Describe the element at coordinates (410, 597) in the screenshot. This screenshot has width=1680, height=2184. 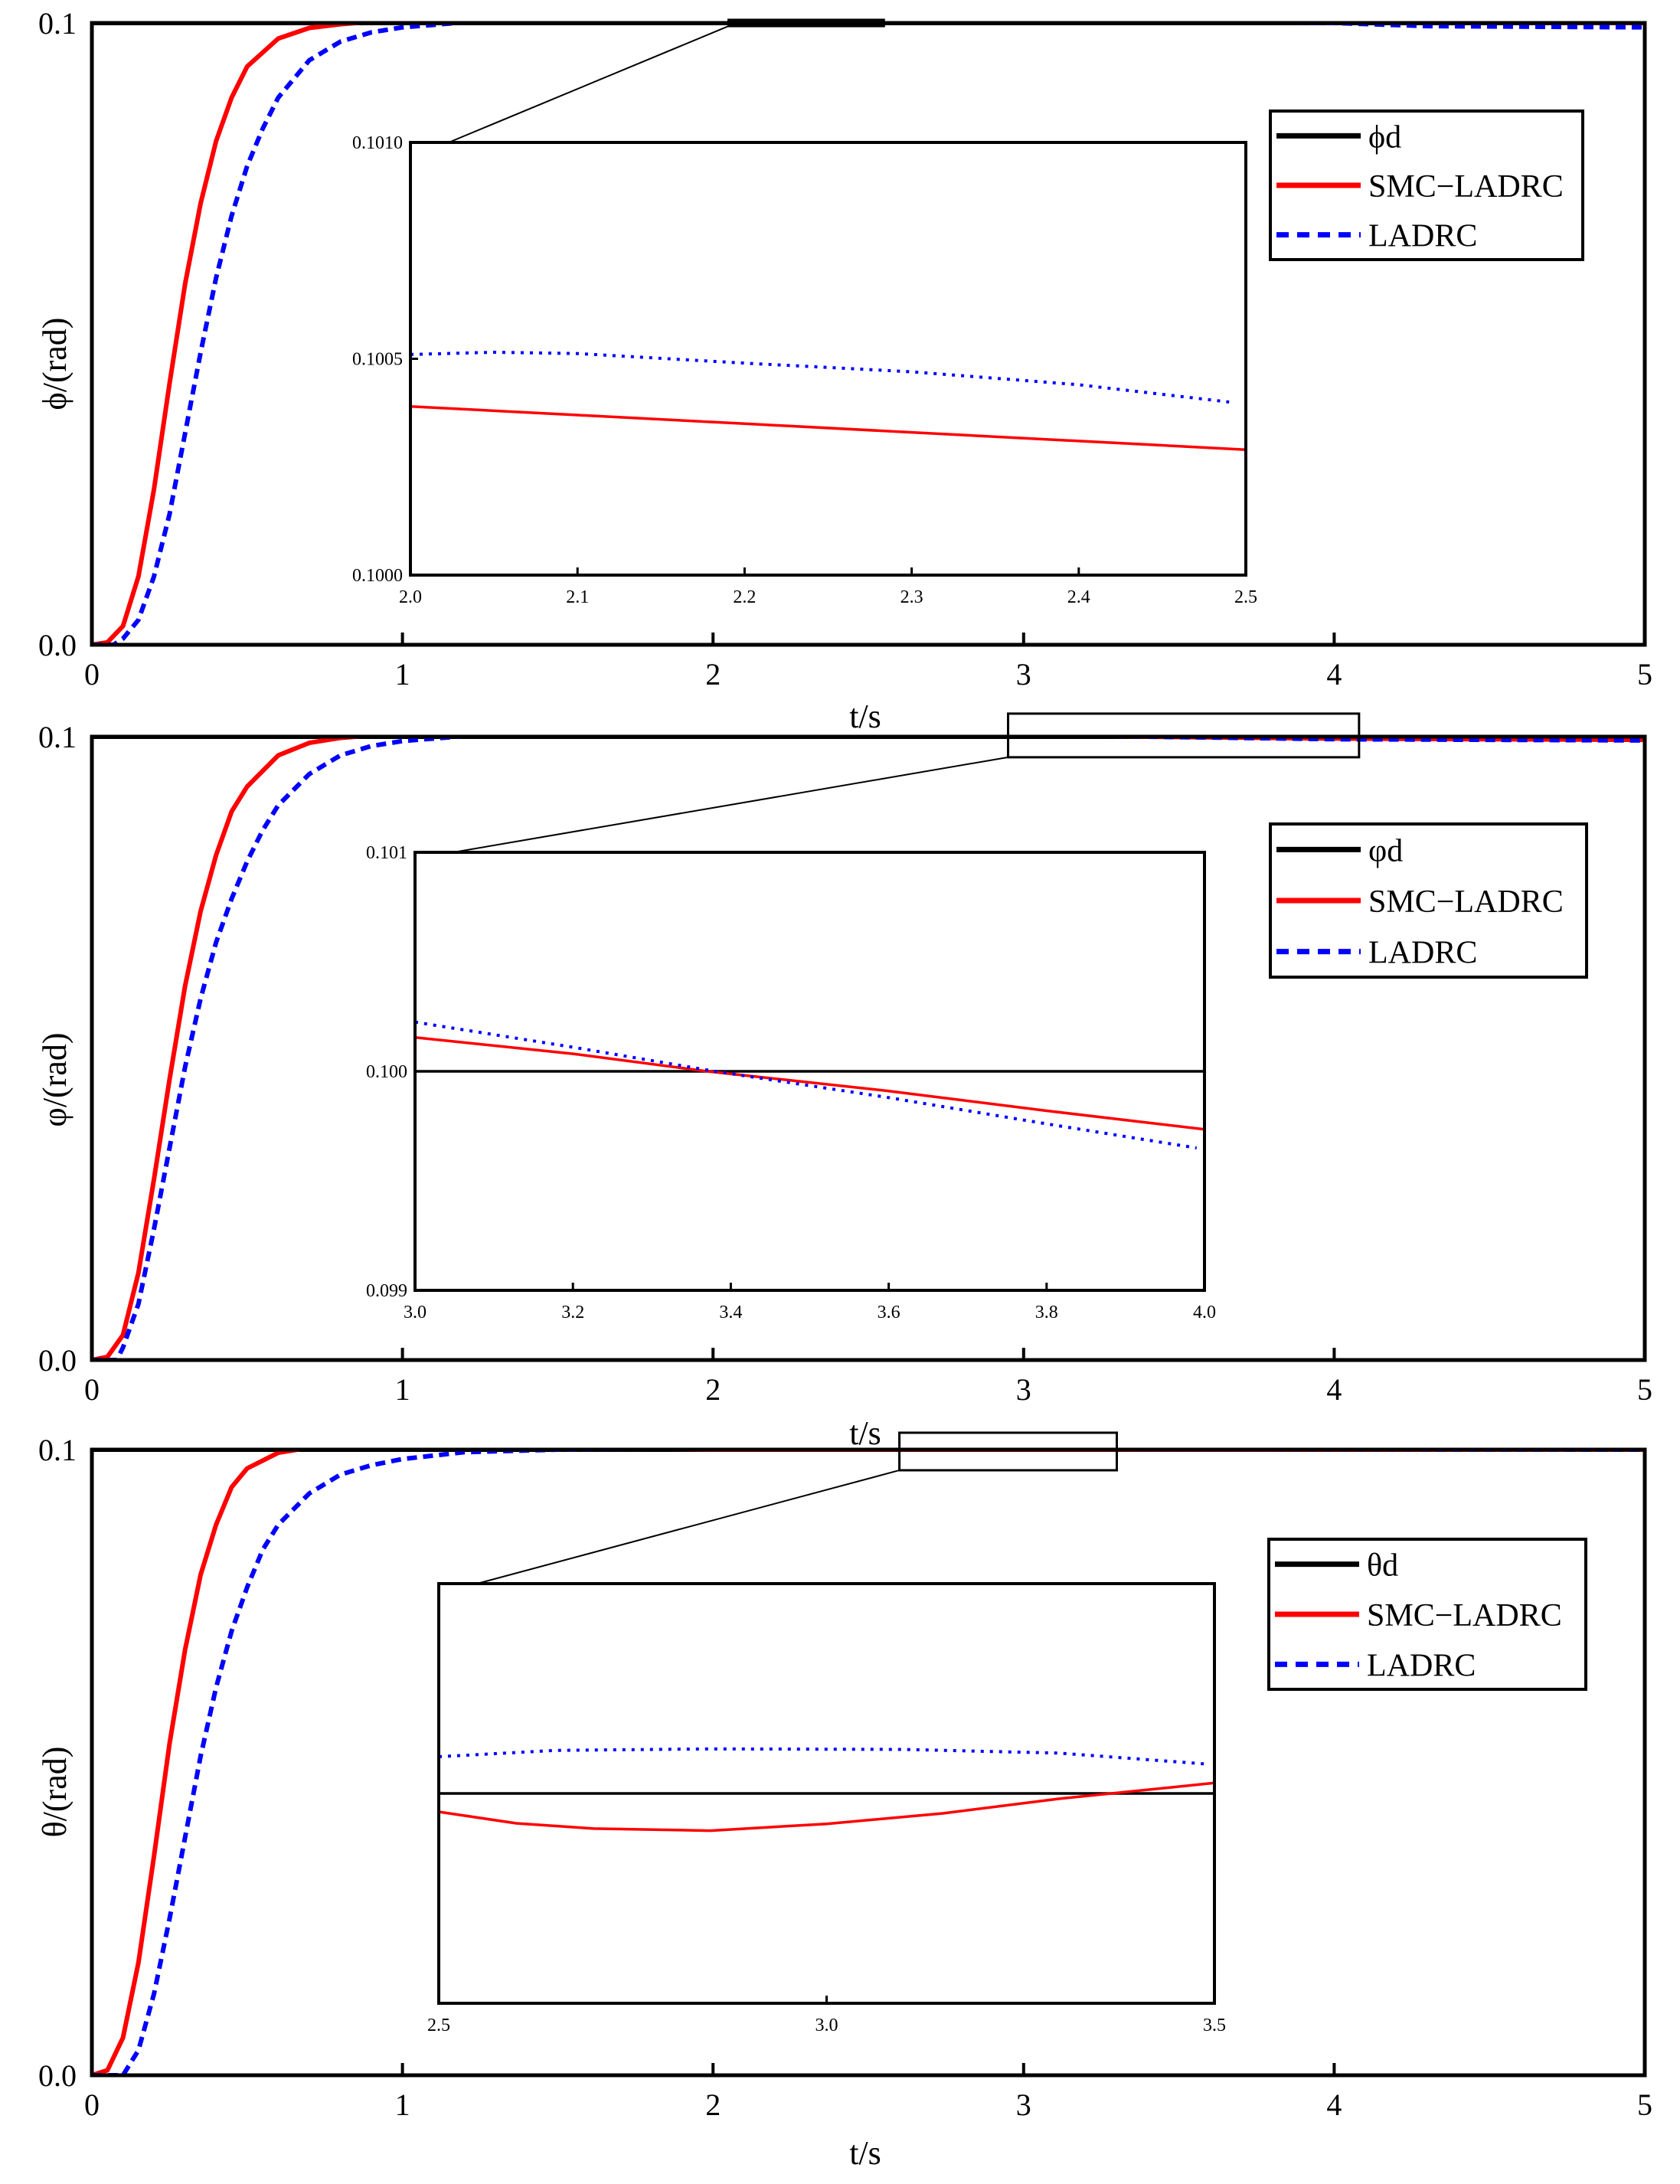
I see `inset-x-tick-label: 2.0` at that location.